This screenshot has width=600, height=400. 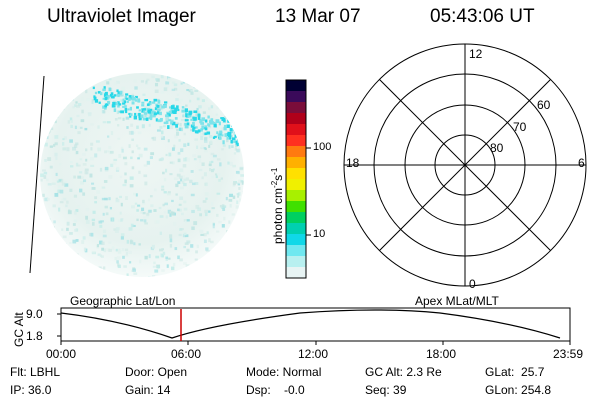 What do you see at coordinates (457, 301) in the screenshot?
I see `orbit-right-title: Apex MLat/MLT` at bounding box center [457, 301].